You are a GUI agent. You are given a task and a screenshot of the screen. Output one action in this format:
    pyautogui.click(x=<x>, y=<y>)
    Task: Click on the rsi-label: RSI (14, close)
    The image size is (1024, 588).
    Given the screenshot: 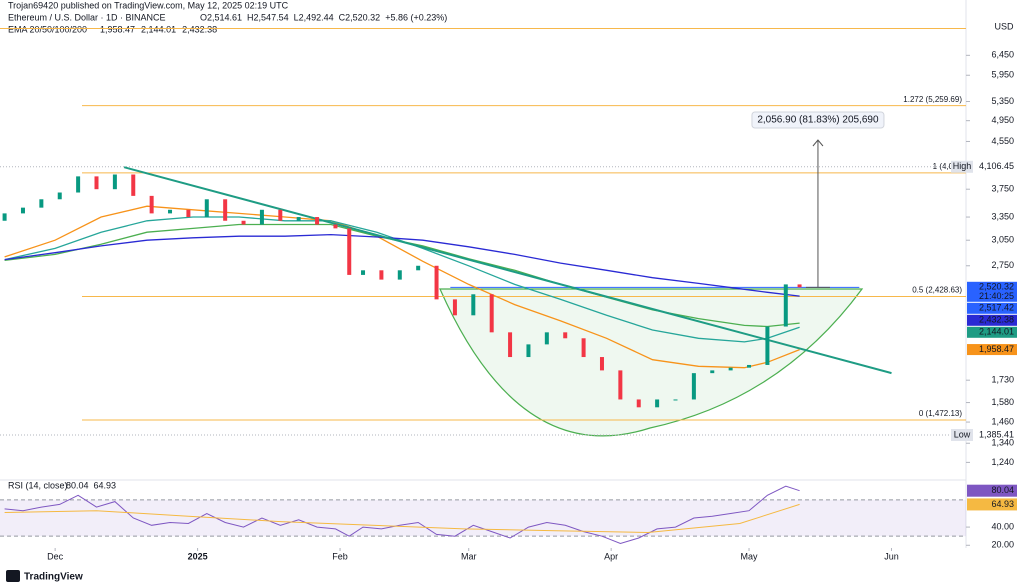 What is the action you would take?
    pyautogui.click(x=38, y=485)
    